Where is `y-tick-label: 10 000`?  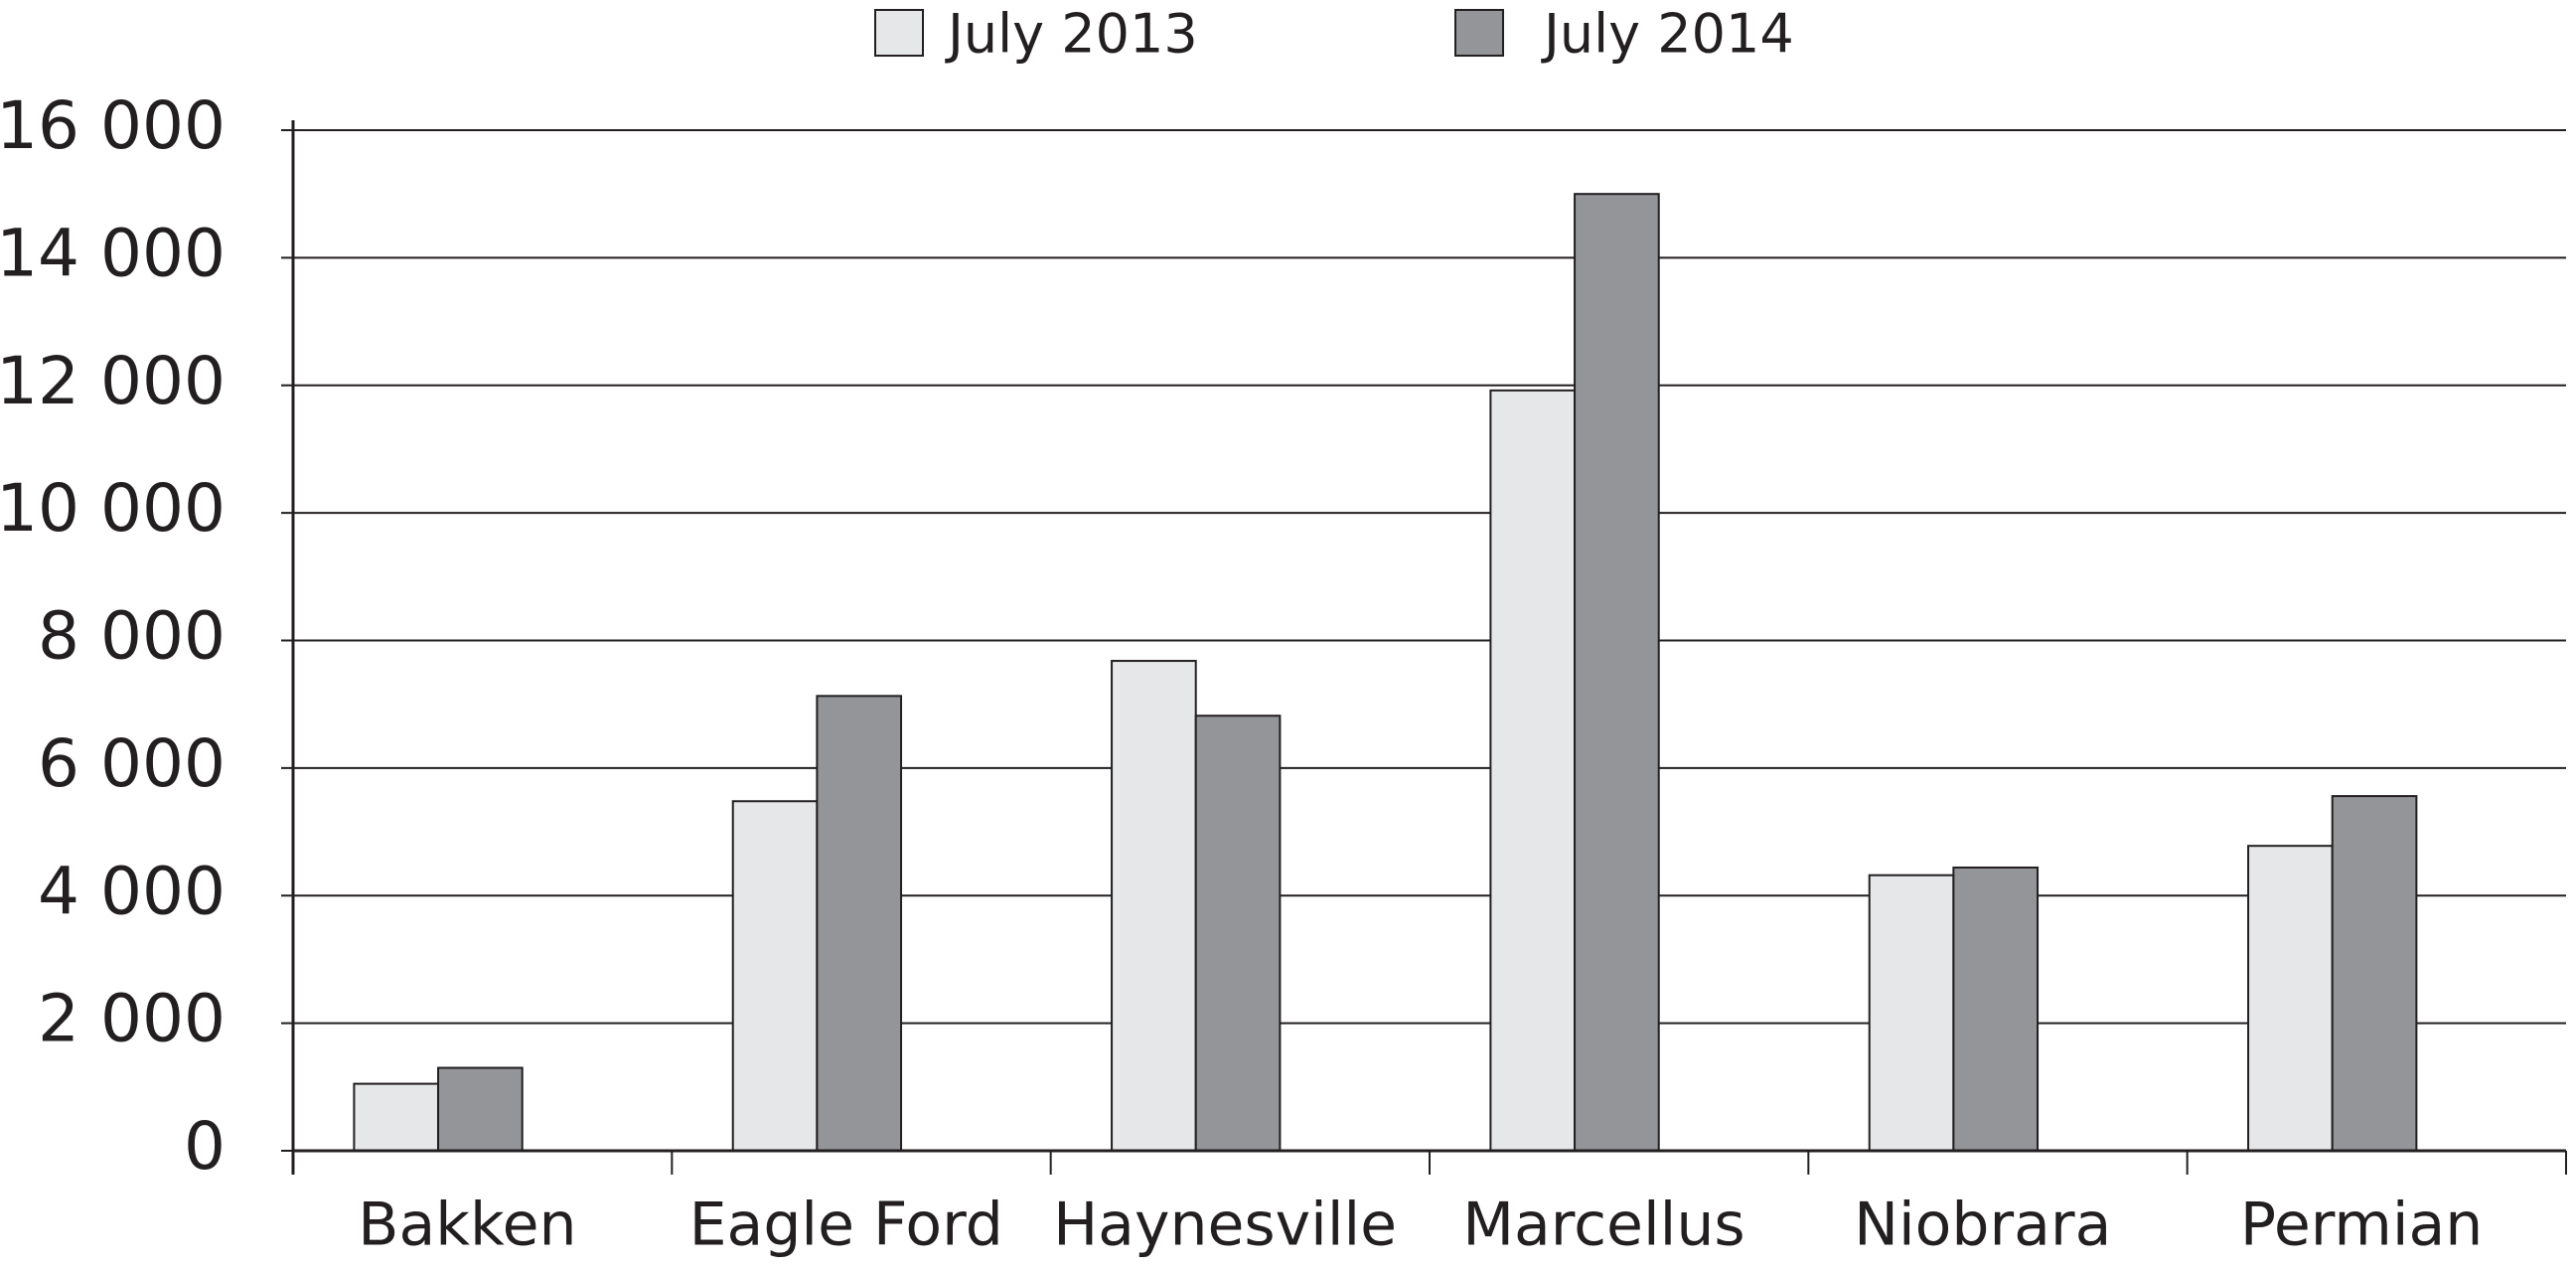 y-tick-label: 10 000 is located at coordinates (113, 509).